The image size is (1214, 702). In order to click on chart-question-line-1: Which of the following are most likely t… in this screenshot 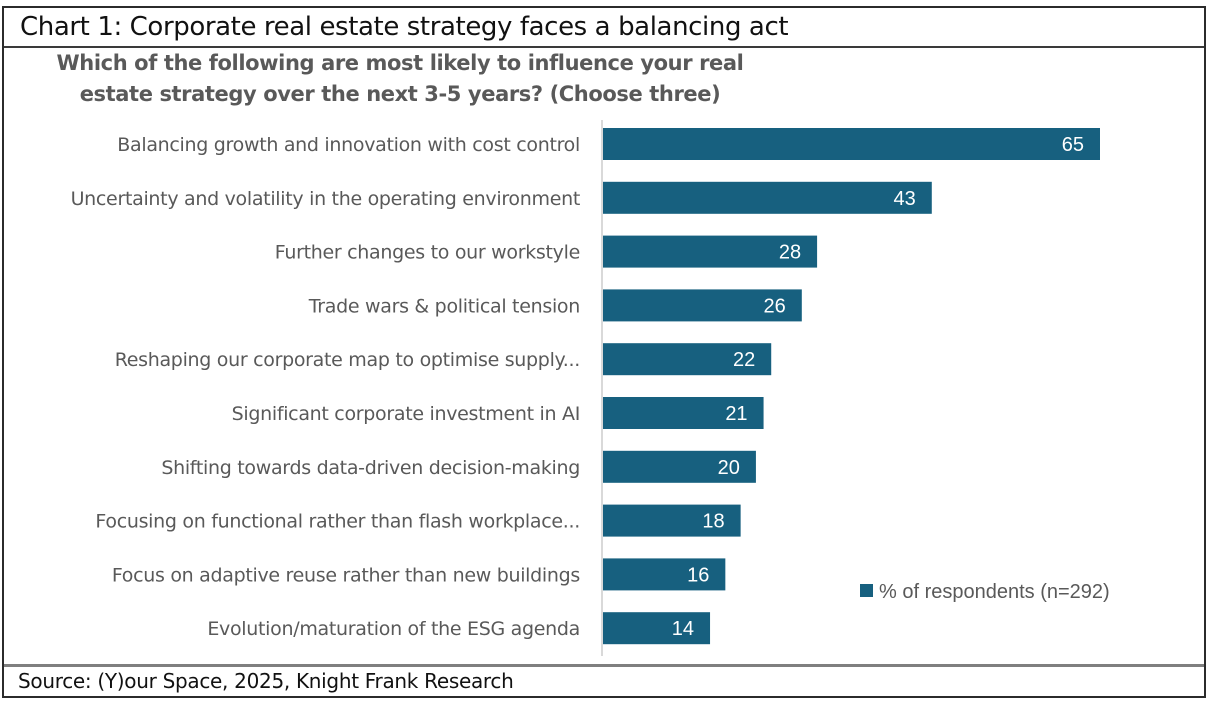, I will do `click(400, 63)`.